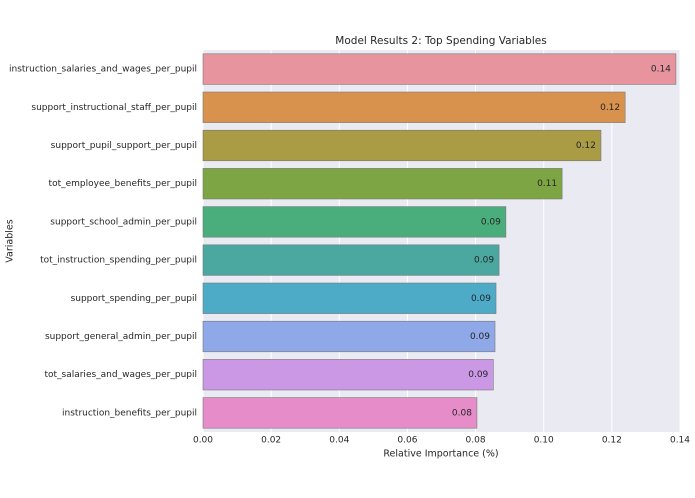 This screenshot has height=498, width=695. What do you see at coordinates (123, 184) in the screenshot?
I see `y-tick-label: tot_employee_benefits_per_pupil` at bounding box center [123, 184].